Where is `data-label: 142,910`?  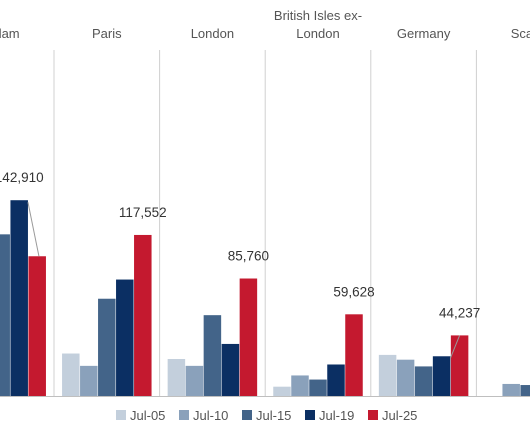 data-label: 142,910 is located at coordinates (22, 177).